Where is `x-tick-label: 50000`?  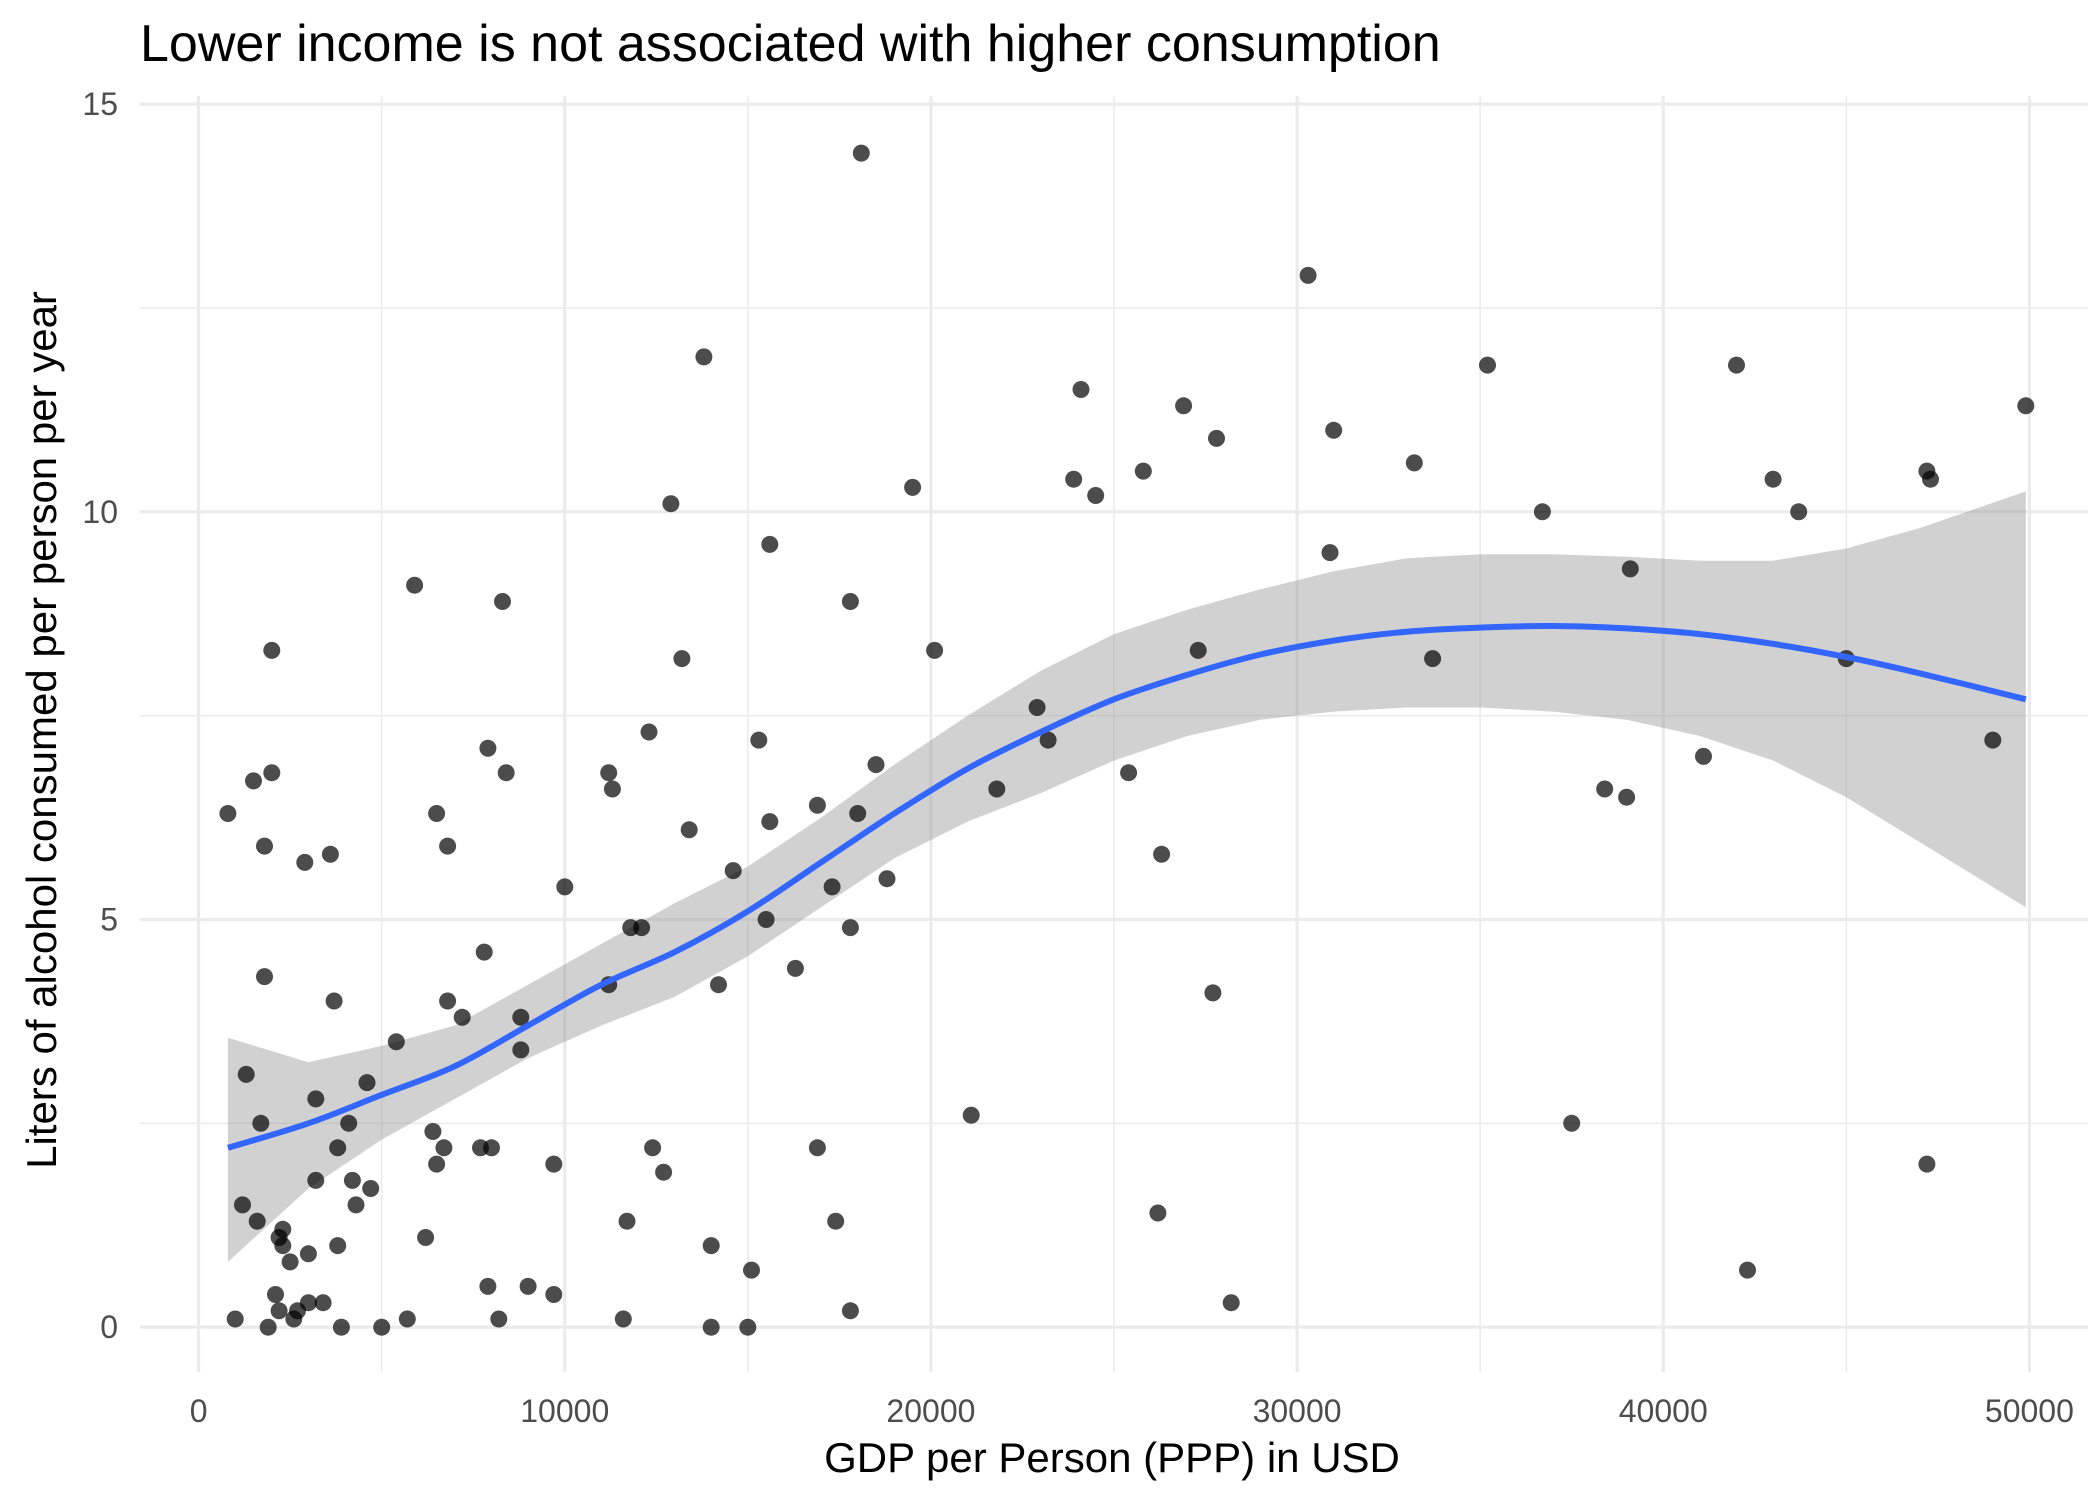
x-tick-label: 50000 is located at coordinates (2029, 1411).